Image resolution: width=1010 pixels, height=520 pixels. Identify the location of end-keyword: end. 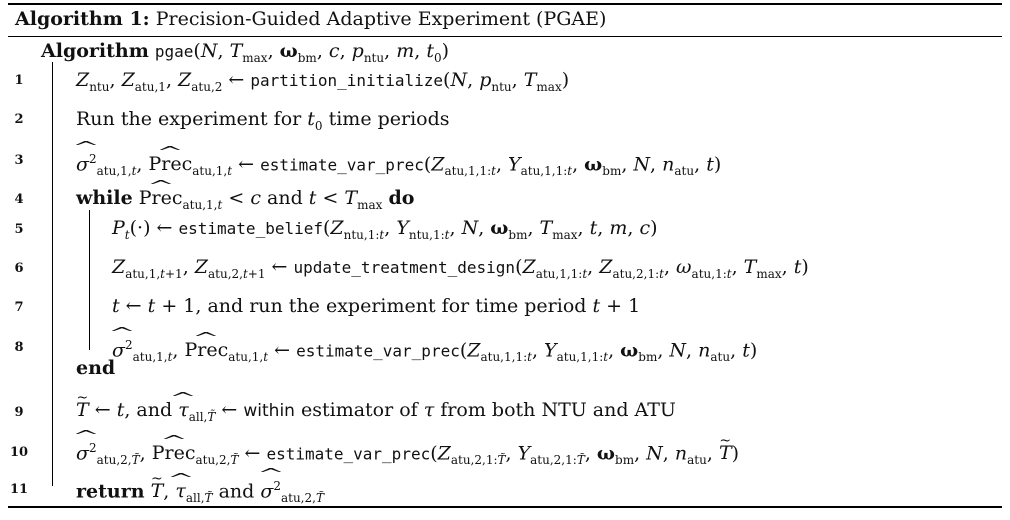
(96, 368).